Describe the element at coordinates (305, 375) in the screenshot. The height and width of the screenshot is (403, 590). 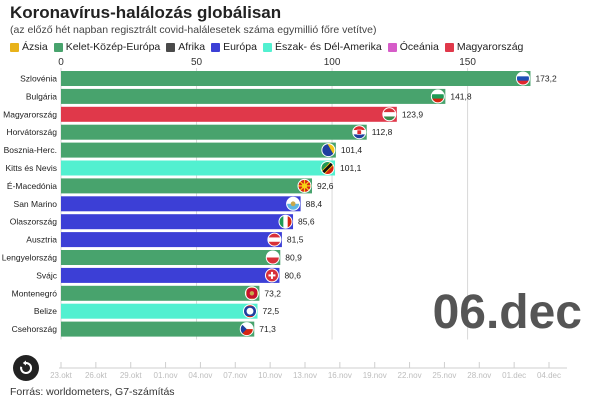
I see `timeline-label: 13.nov` at that location.